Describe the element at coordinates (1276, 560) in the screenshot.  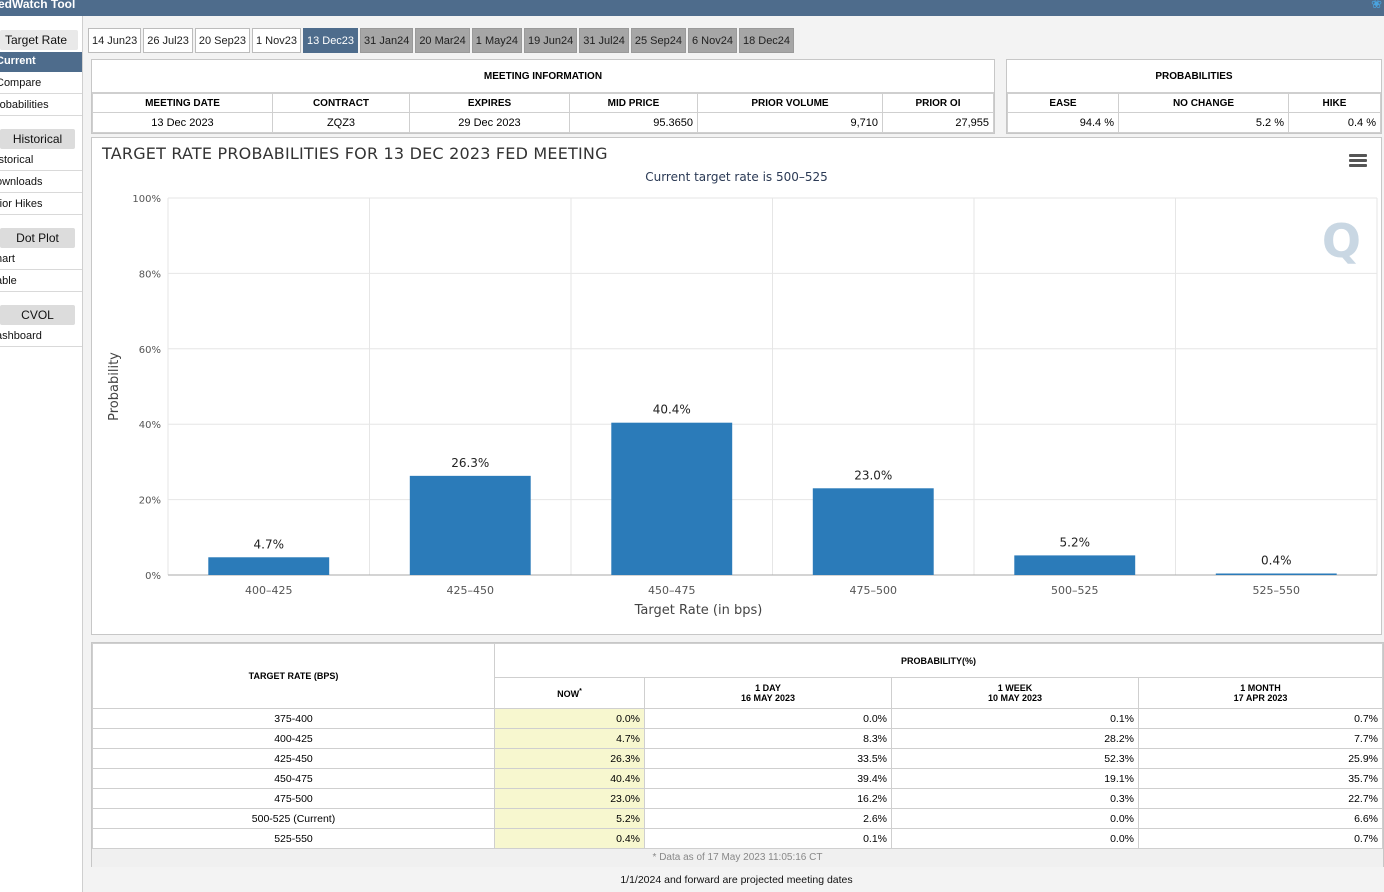
I see `data-label: 0.4%` at that location.